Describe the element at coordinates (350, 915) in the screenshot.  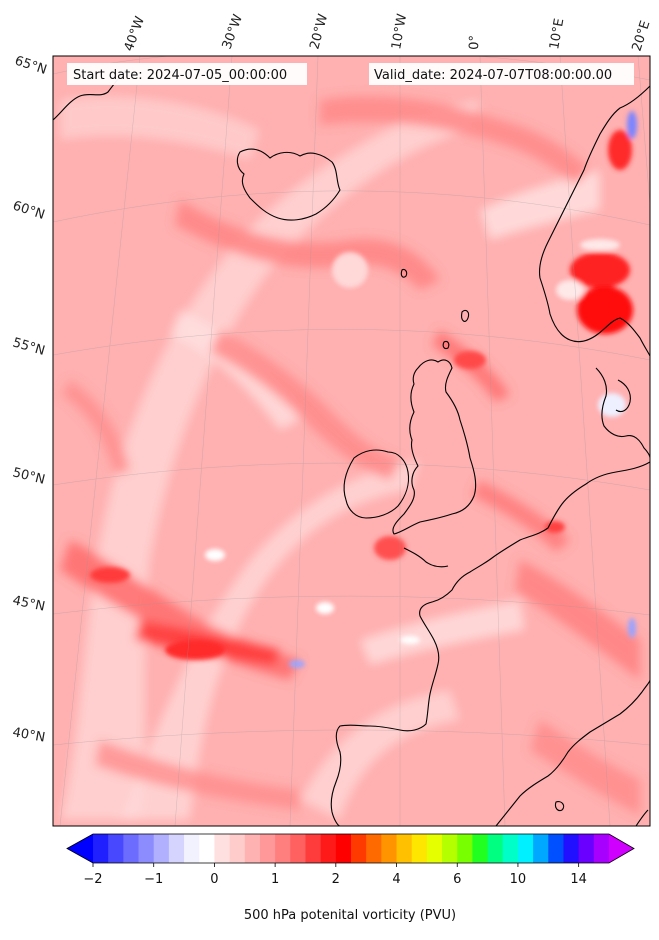
I see `colorbar-label: 500 hPa potenital vorticity (PVU)` at that location.